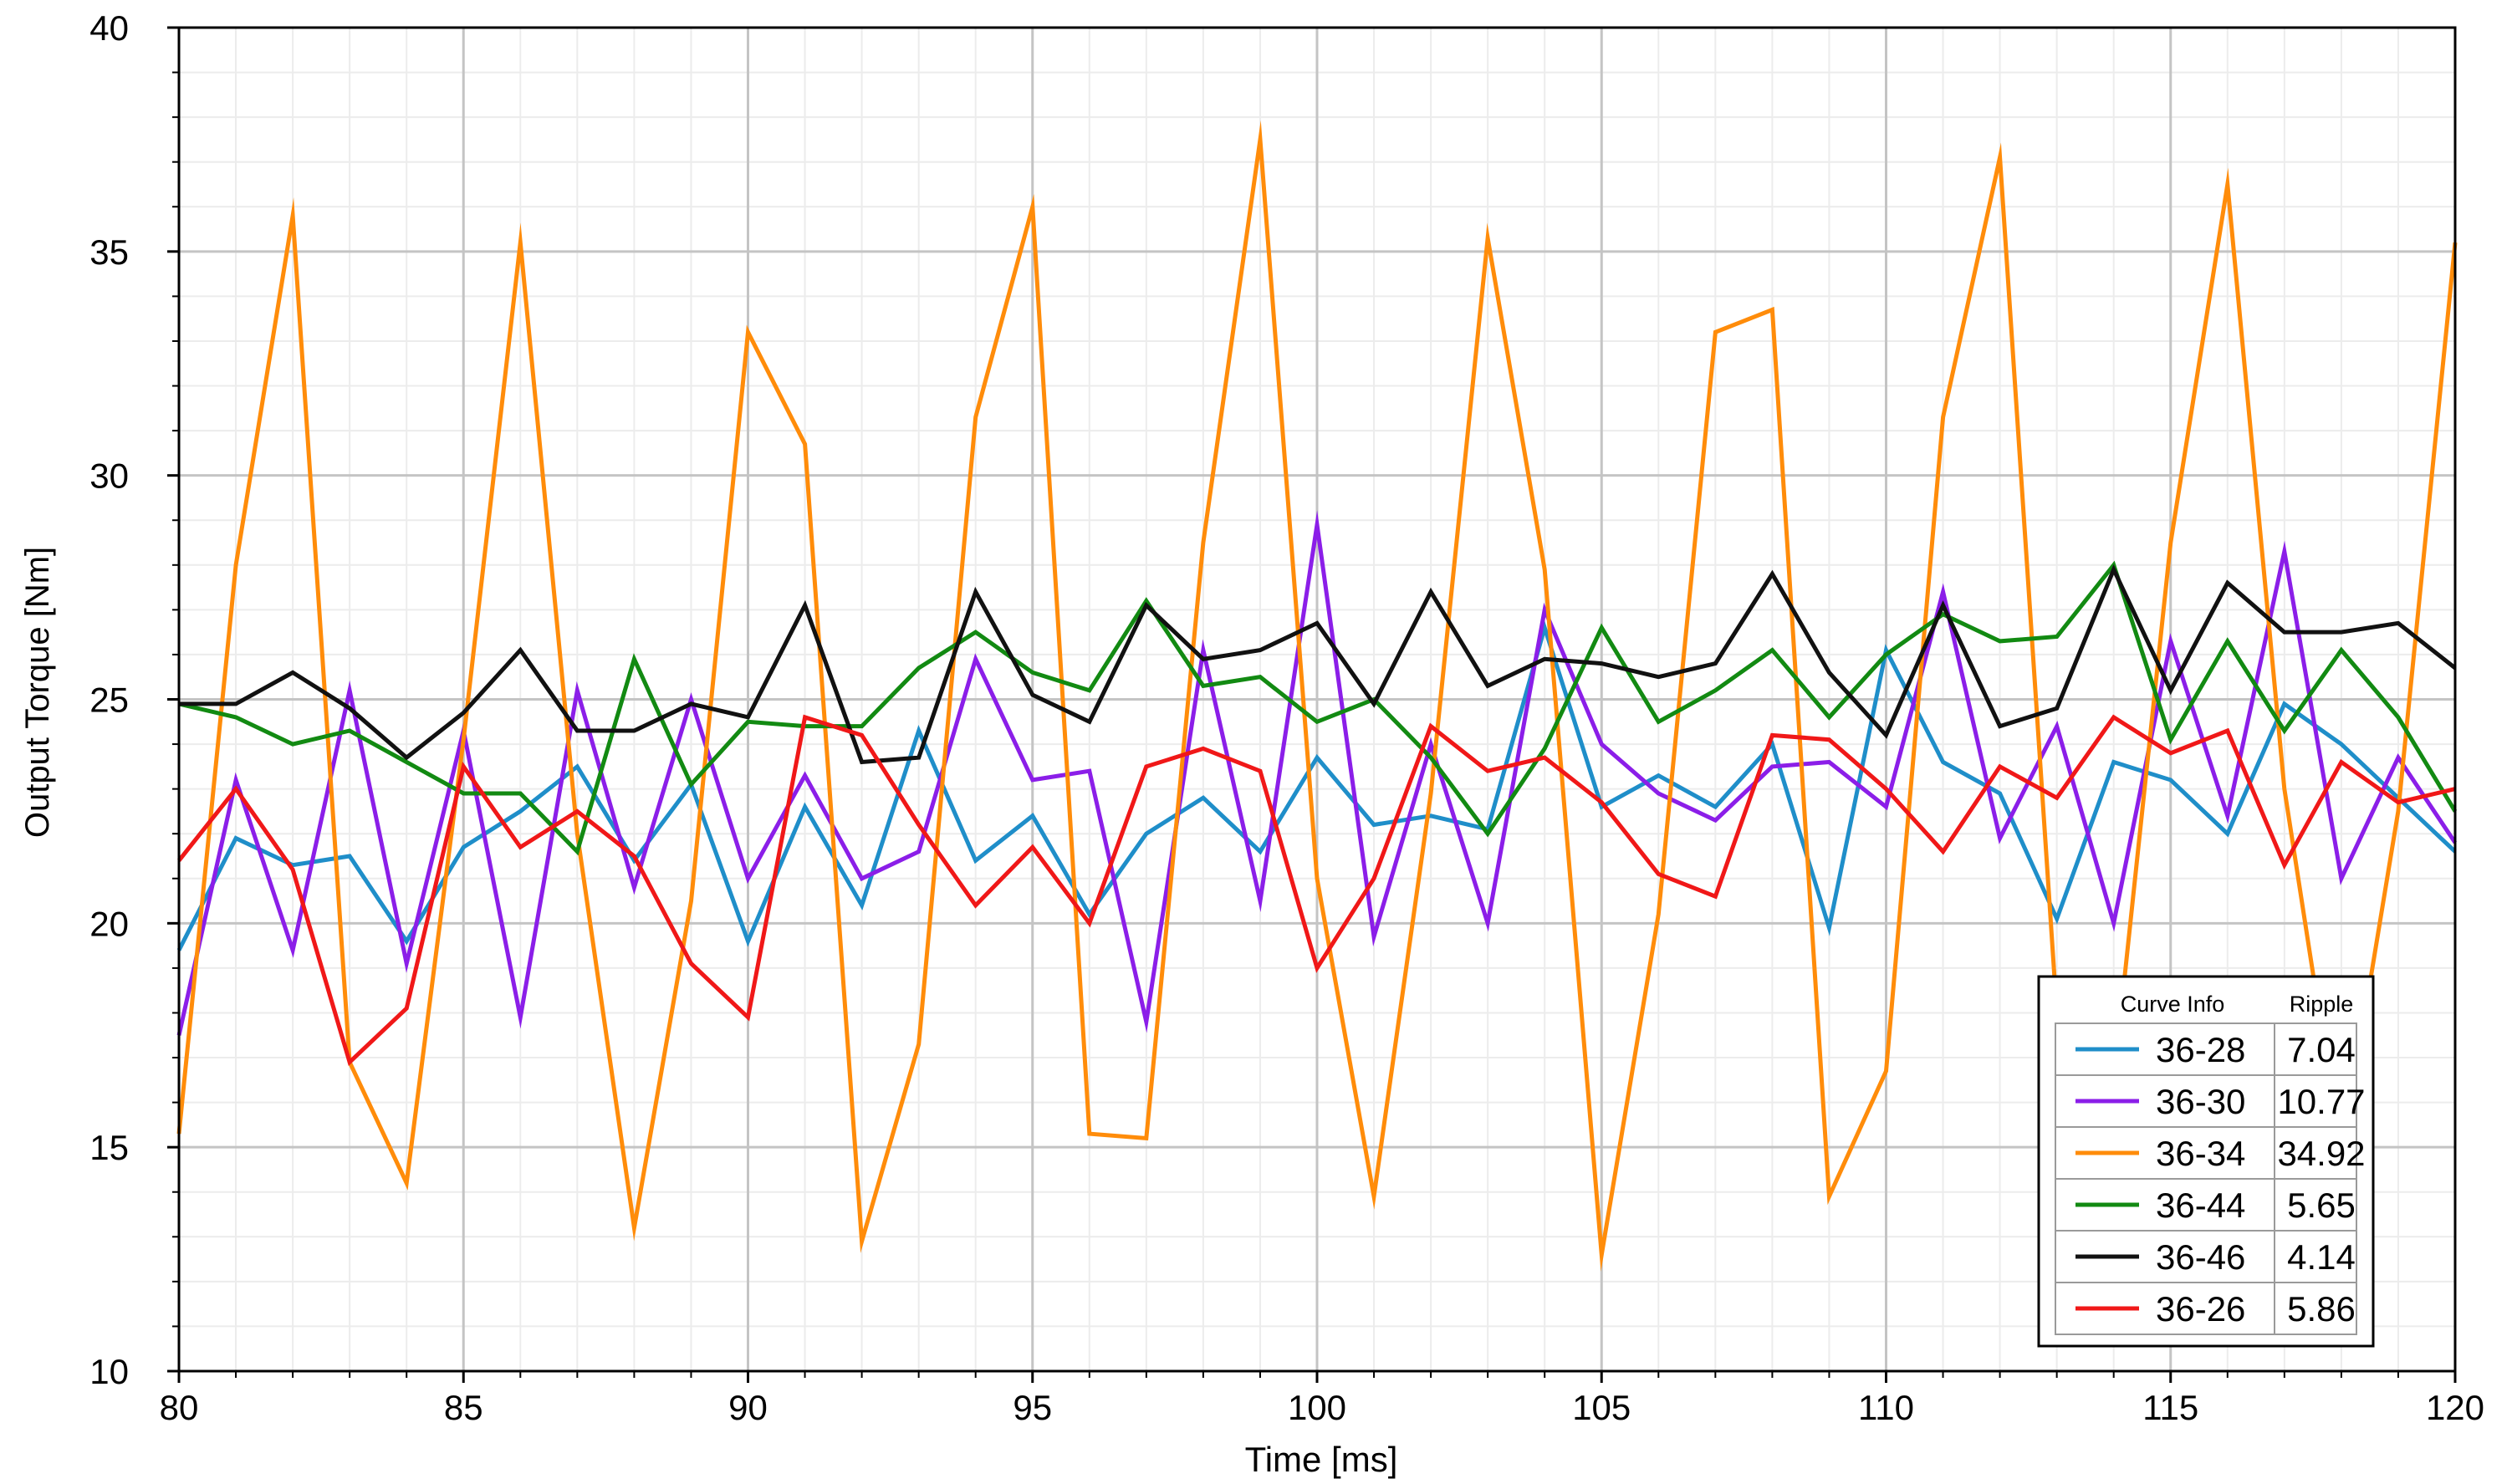  I want to click on legend-box, so click(2206, 1161).